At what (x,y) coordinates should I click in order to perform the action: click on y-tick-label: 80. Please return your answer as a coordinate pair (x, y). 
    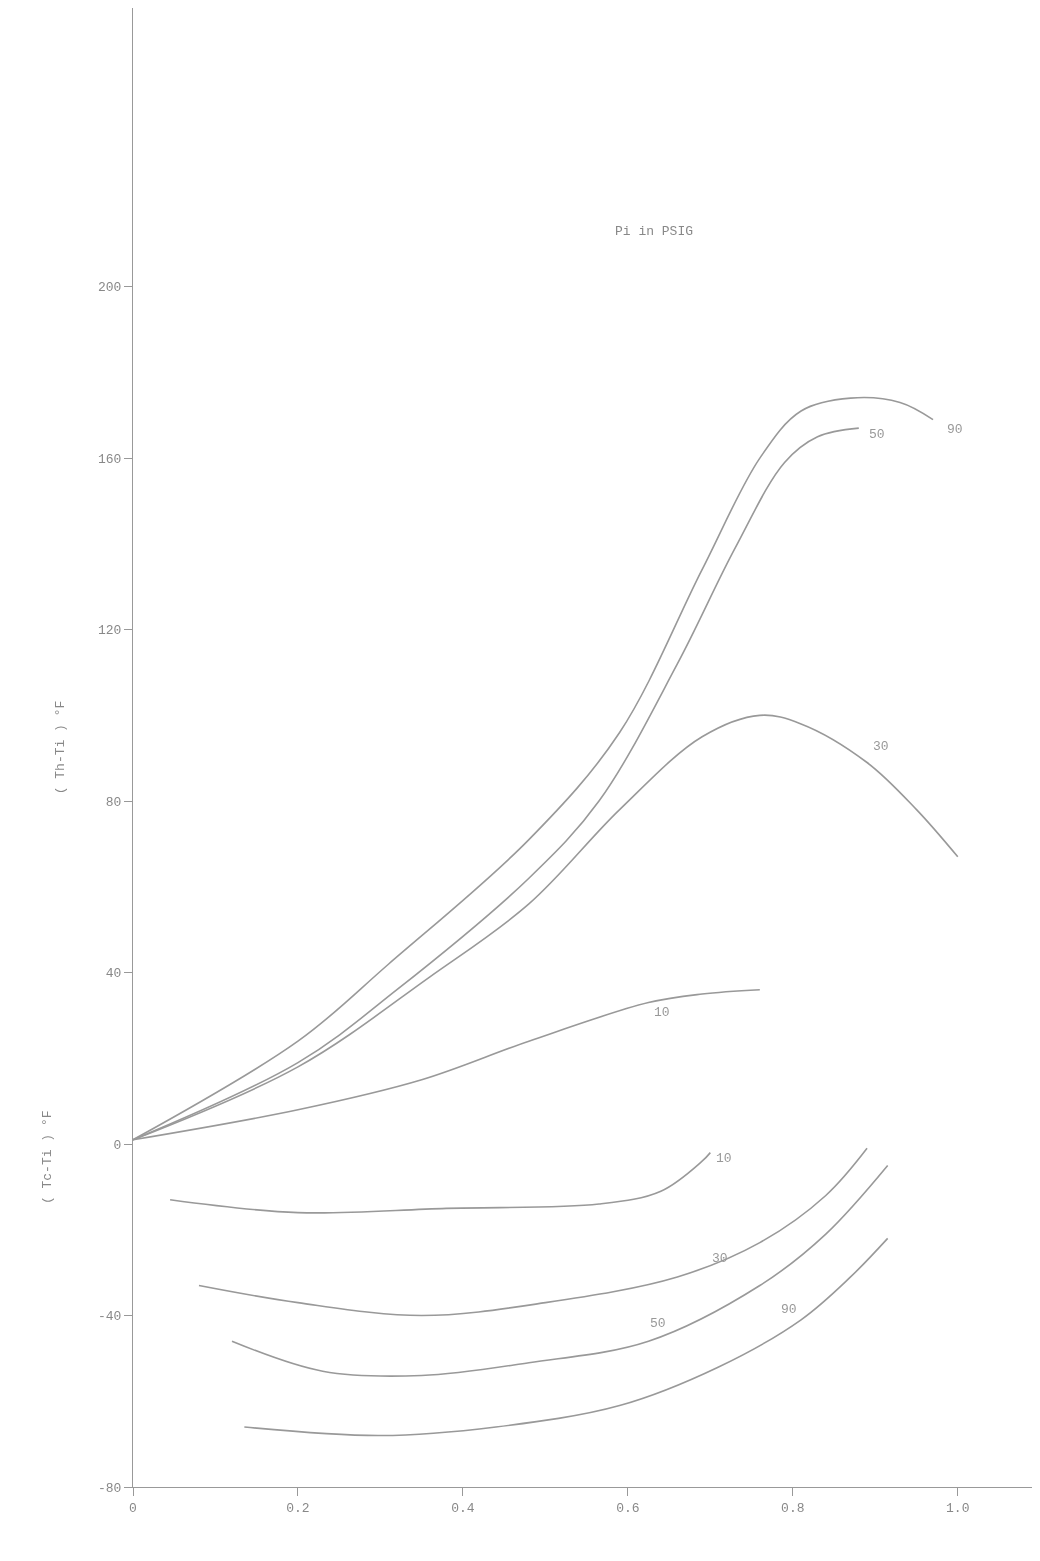
    Looking at the image, I should click on (113, 802).